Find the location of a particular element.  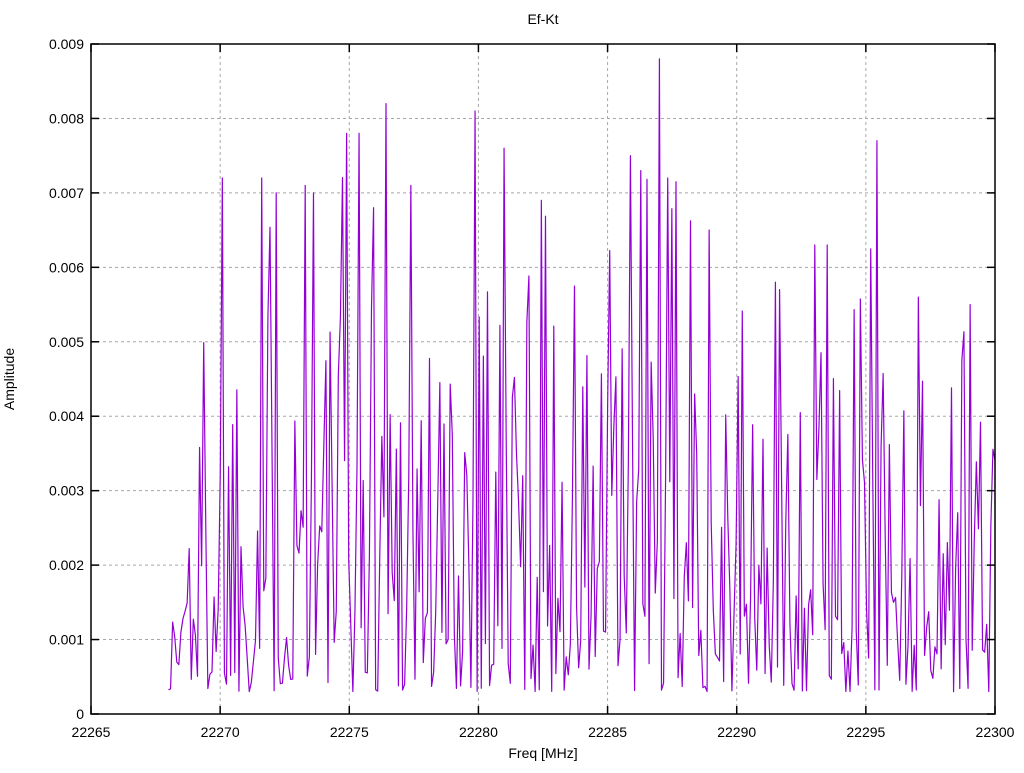

y-axis-title: Amplitude is located at coordinates (9, 379).